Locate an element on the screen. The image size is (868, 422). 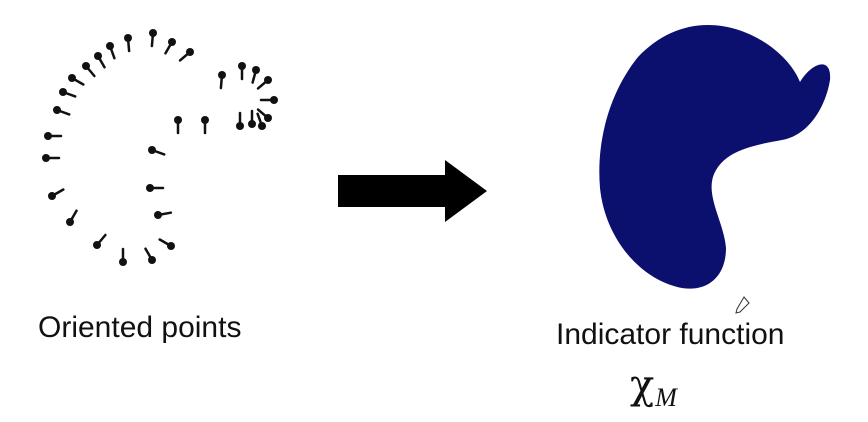
indicator-symbol: χM is located at coordinates (653, 386).